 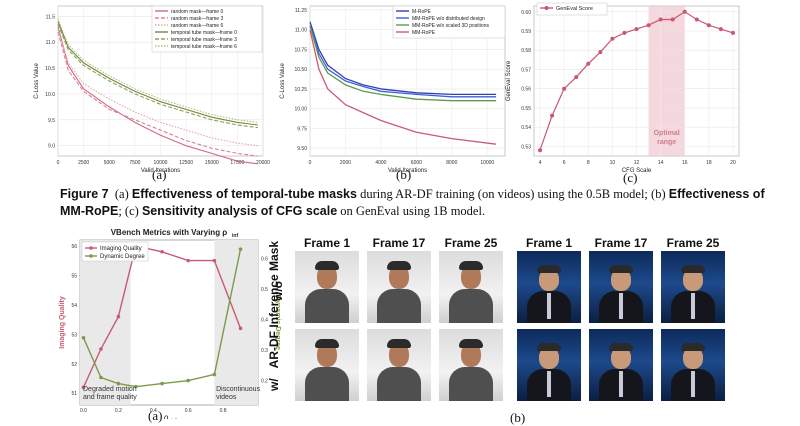 I want to click on frame-title: Frame 25, so click(x=471, y=243).